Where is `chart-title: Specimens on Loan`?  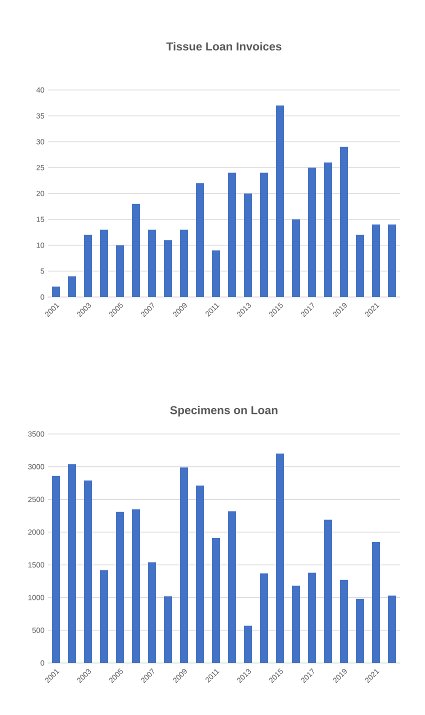
chart-title: Specimens on Loan is located at coordinates (224, 411).